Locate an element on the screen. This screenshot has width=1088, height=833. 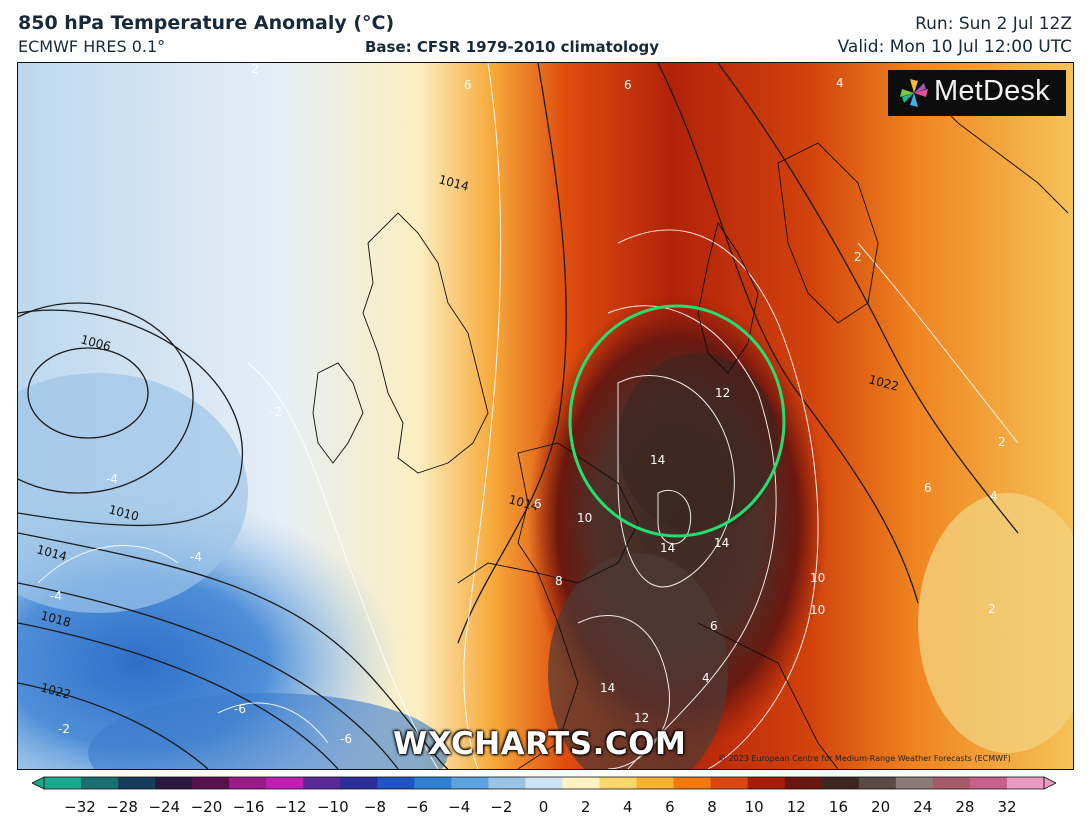
metdesk-logo: MetDesk is located at coordinates (977, 93).